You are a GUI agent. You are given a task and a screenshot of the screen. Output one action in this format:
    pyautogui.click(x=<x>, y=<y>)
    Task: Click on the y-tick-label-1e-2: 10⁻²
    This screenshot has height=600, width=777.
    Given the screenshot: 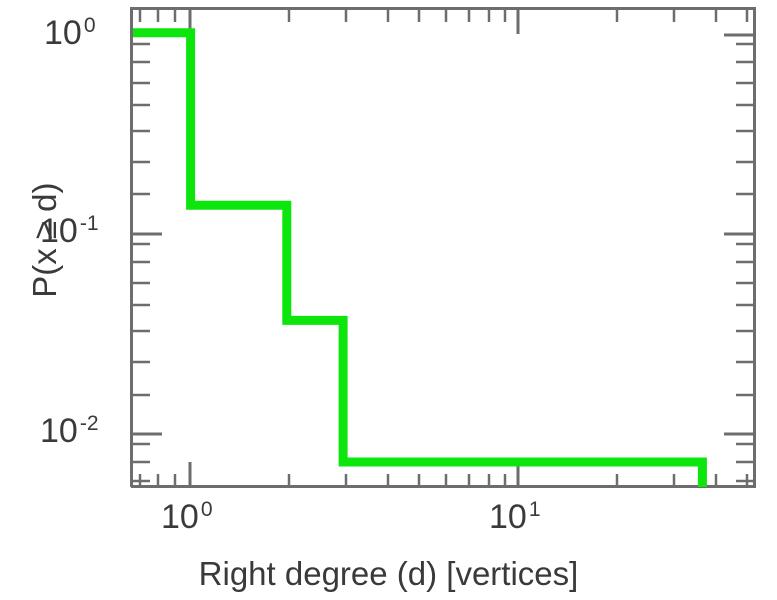 What is the action you would take?
    pyautogui.click(x=69, y=430)
    